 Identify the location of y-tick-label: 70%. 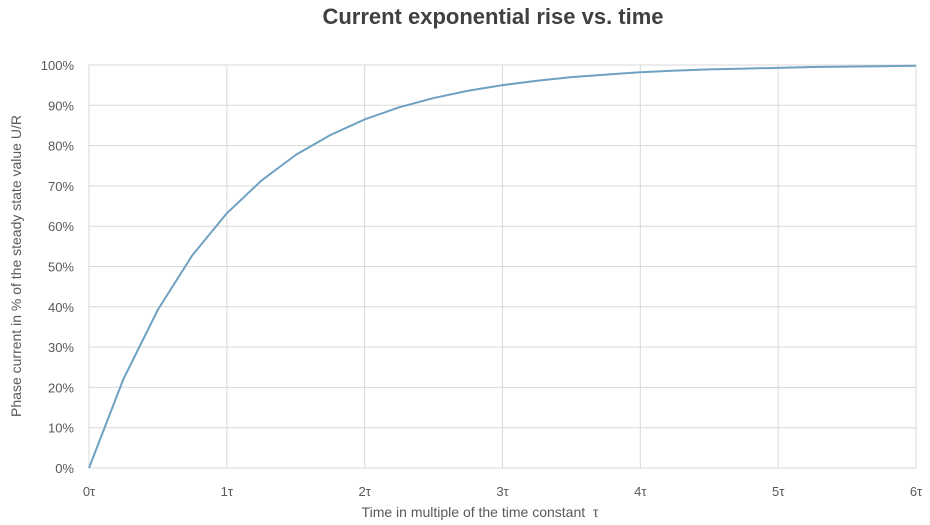
(61, 186).